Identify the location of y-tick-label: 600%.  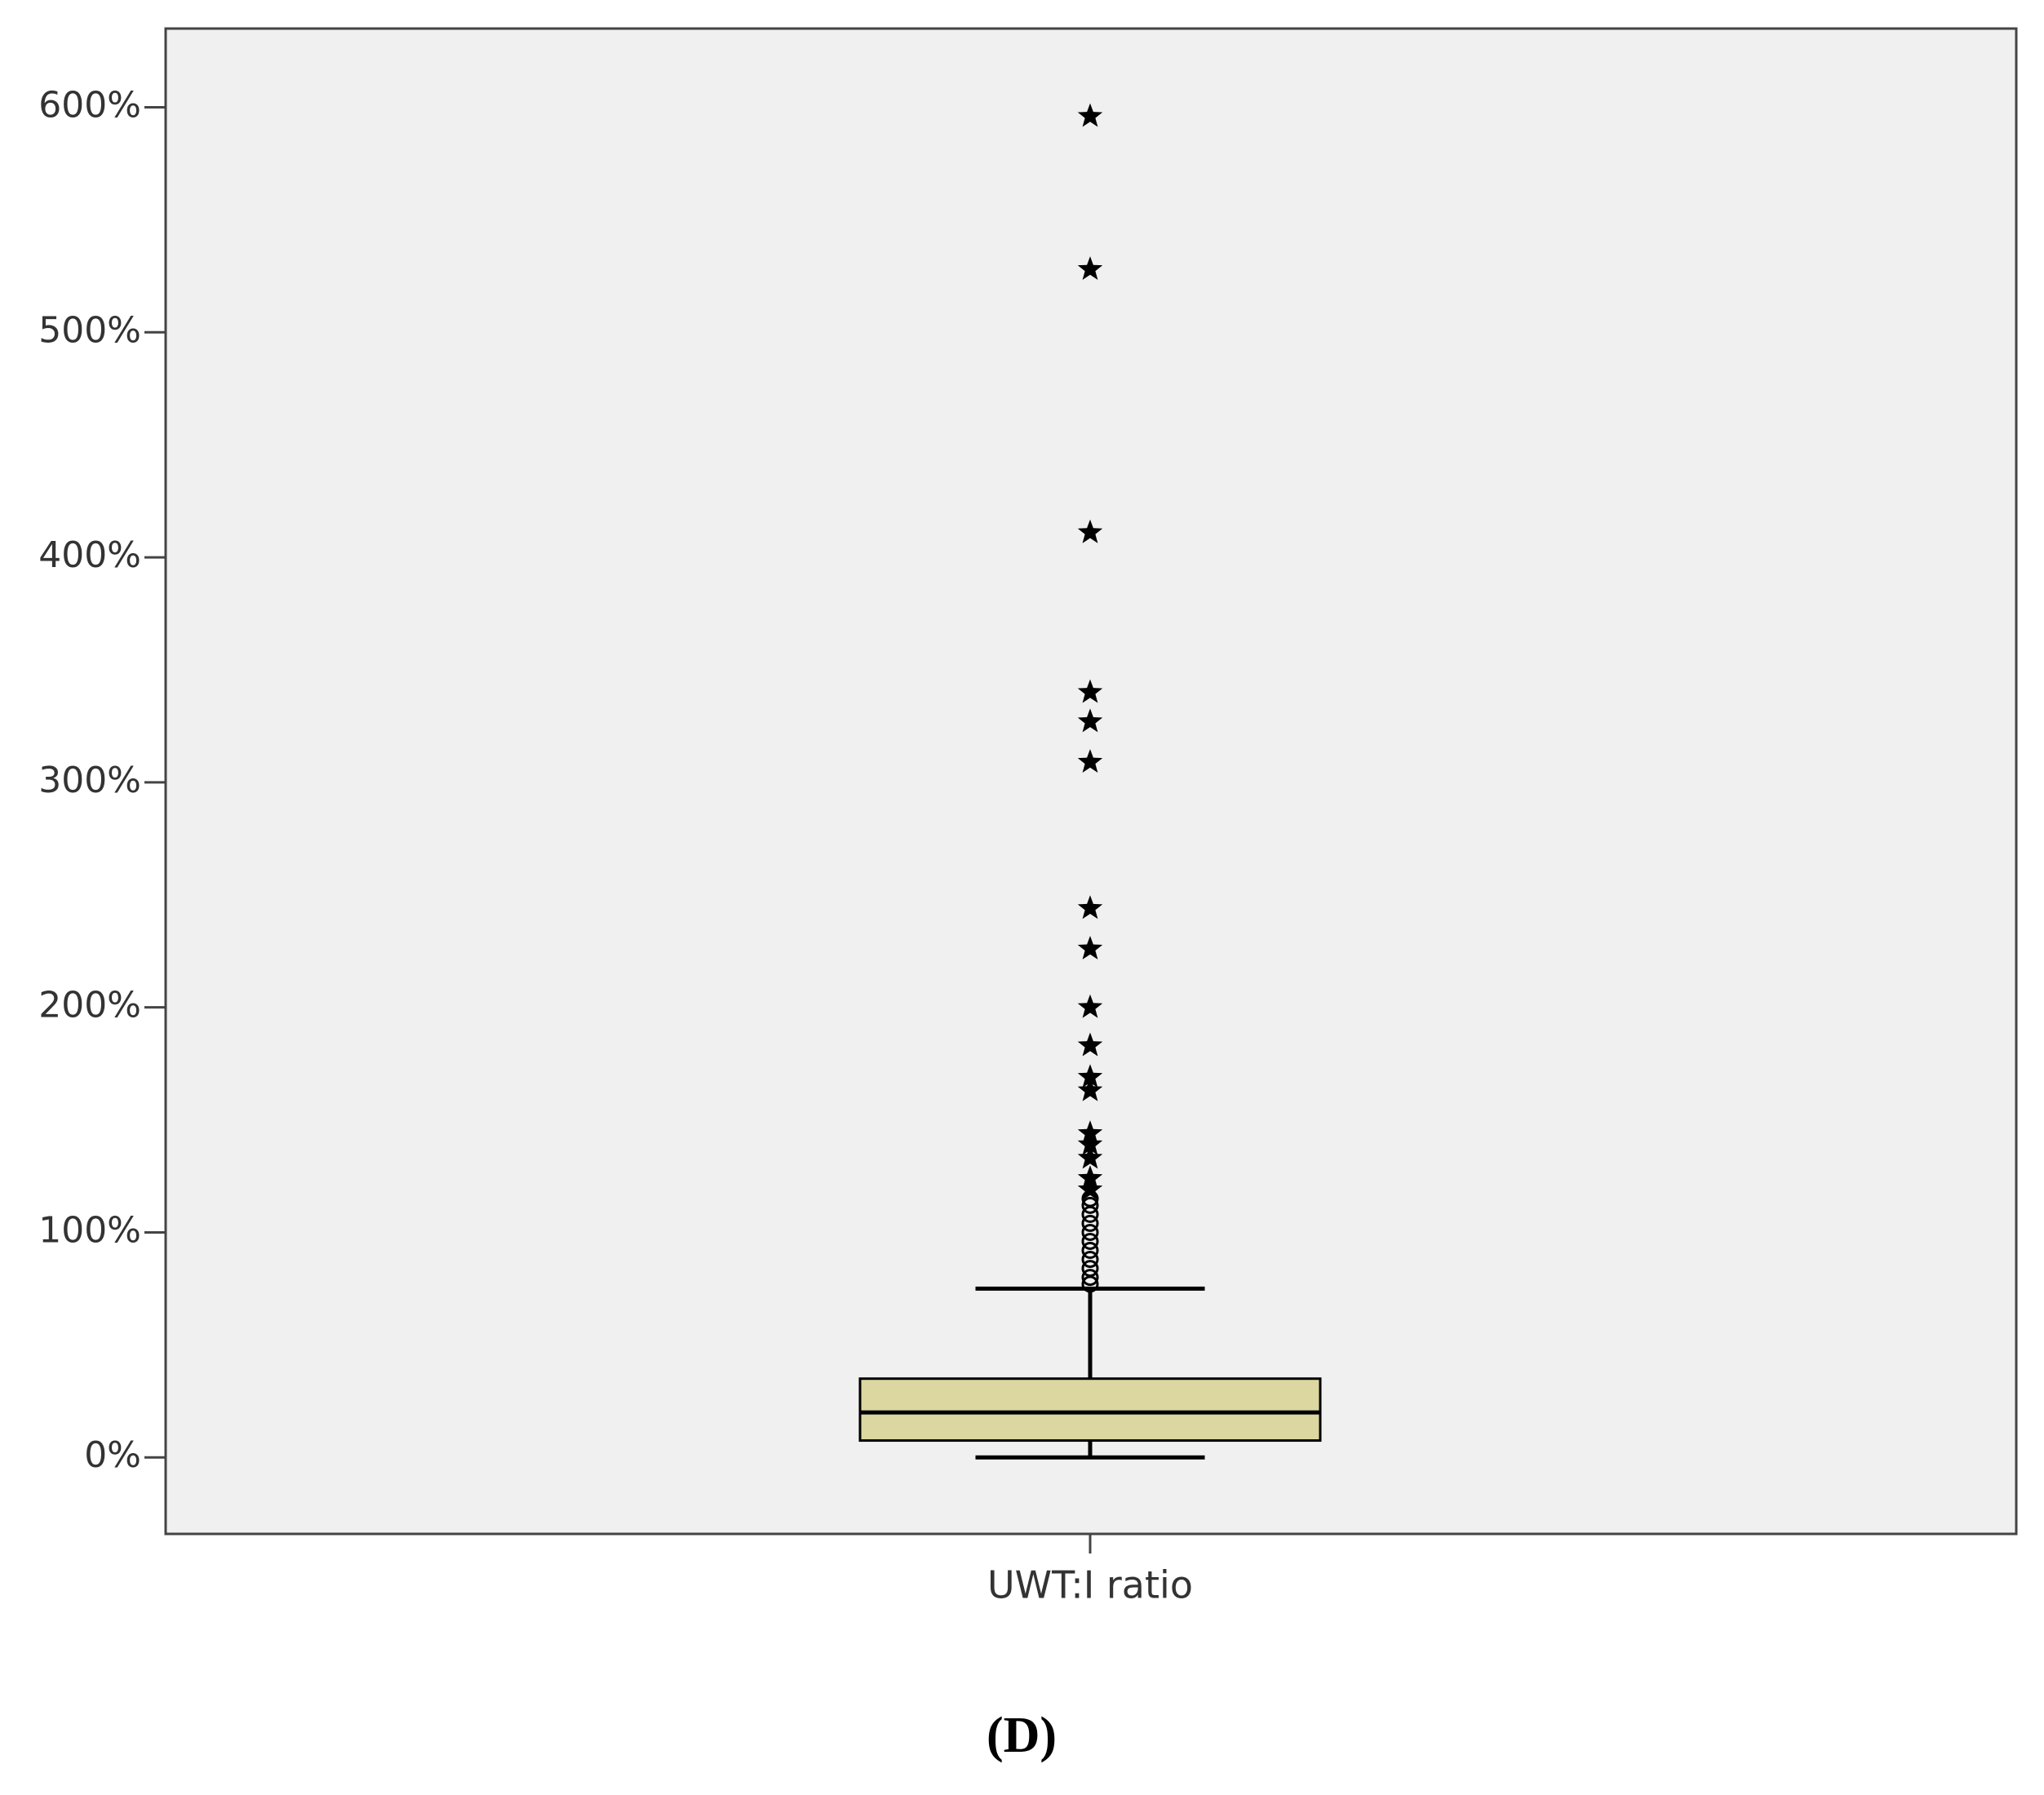
(89, 105).